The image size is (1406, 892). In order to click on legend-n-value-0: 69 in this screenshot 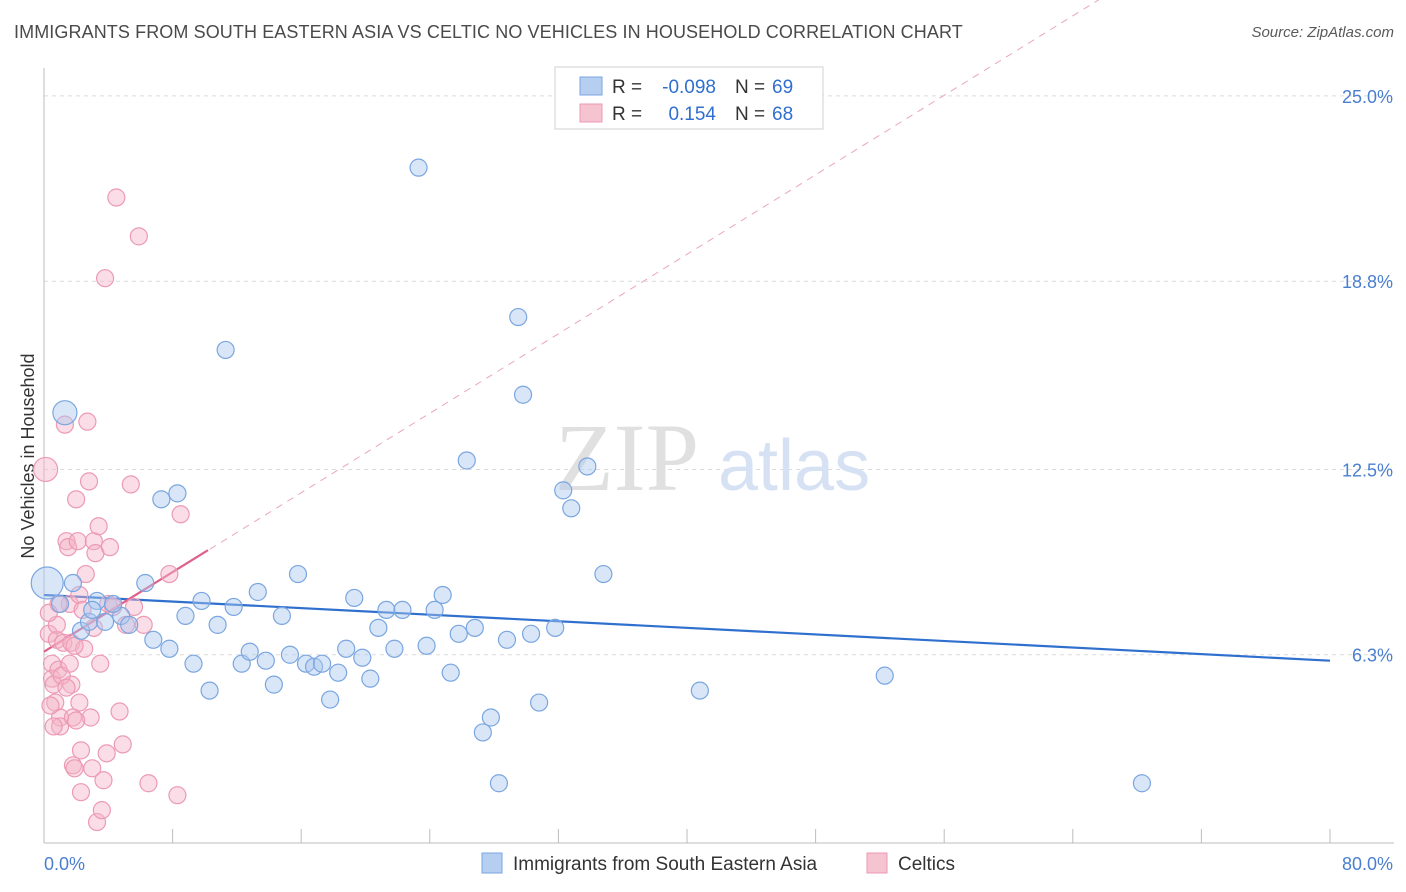, I will do `click(782, 87)`.